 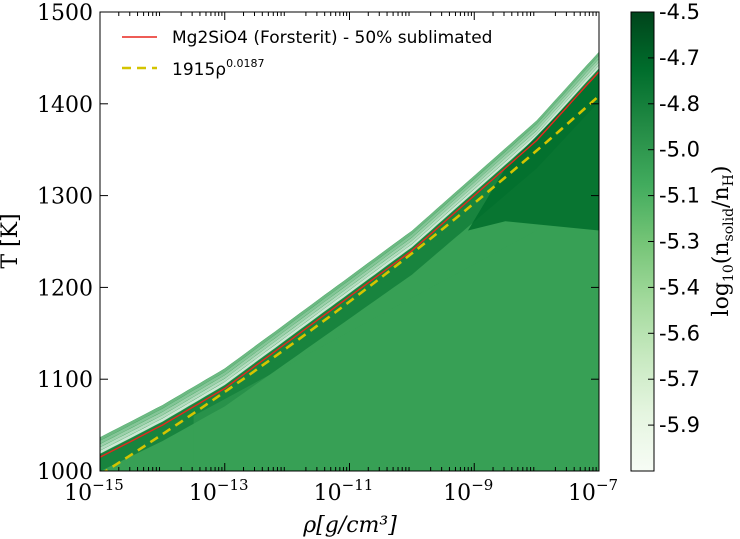 I want to click on colorbar-ticks: -4.5 -4.7 -4.8 -5.0 -5.1 -5.3 -5.4 -5.6 -5.7 -5.9, so click(x=674, y=218).